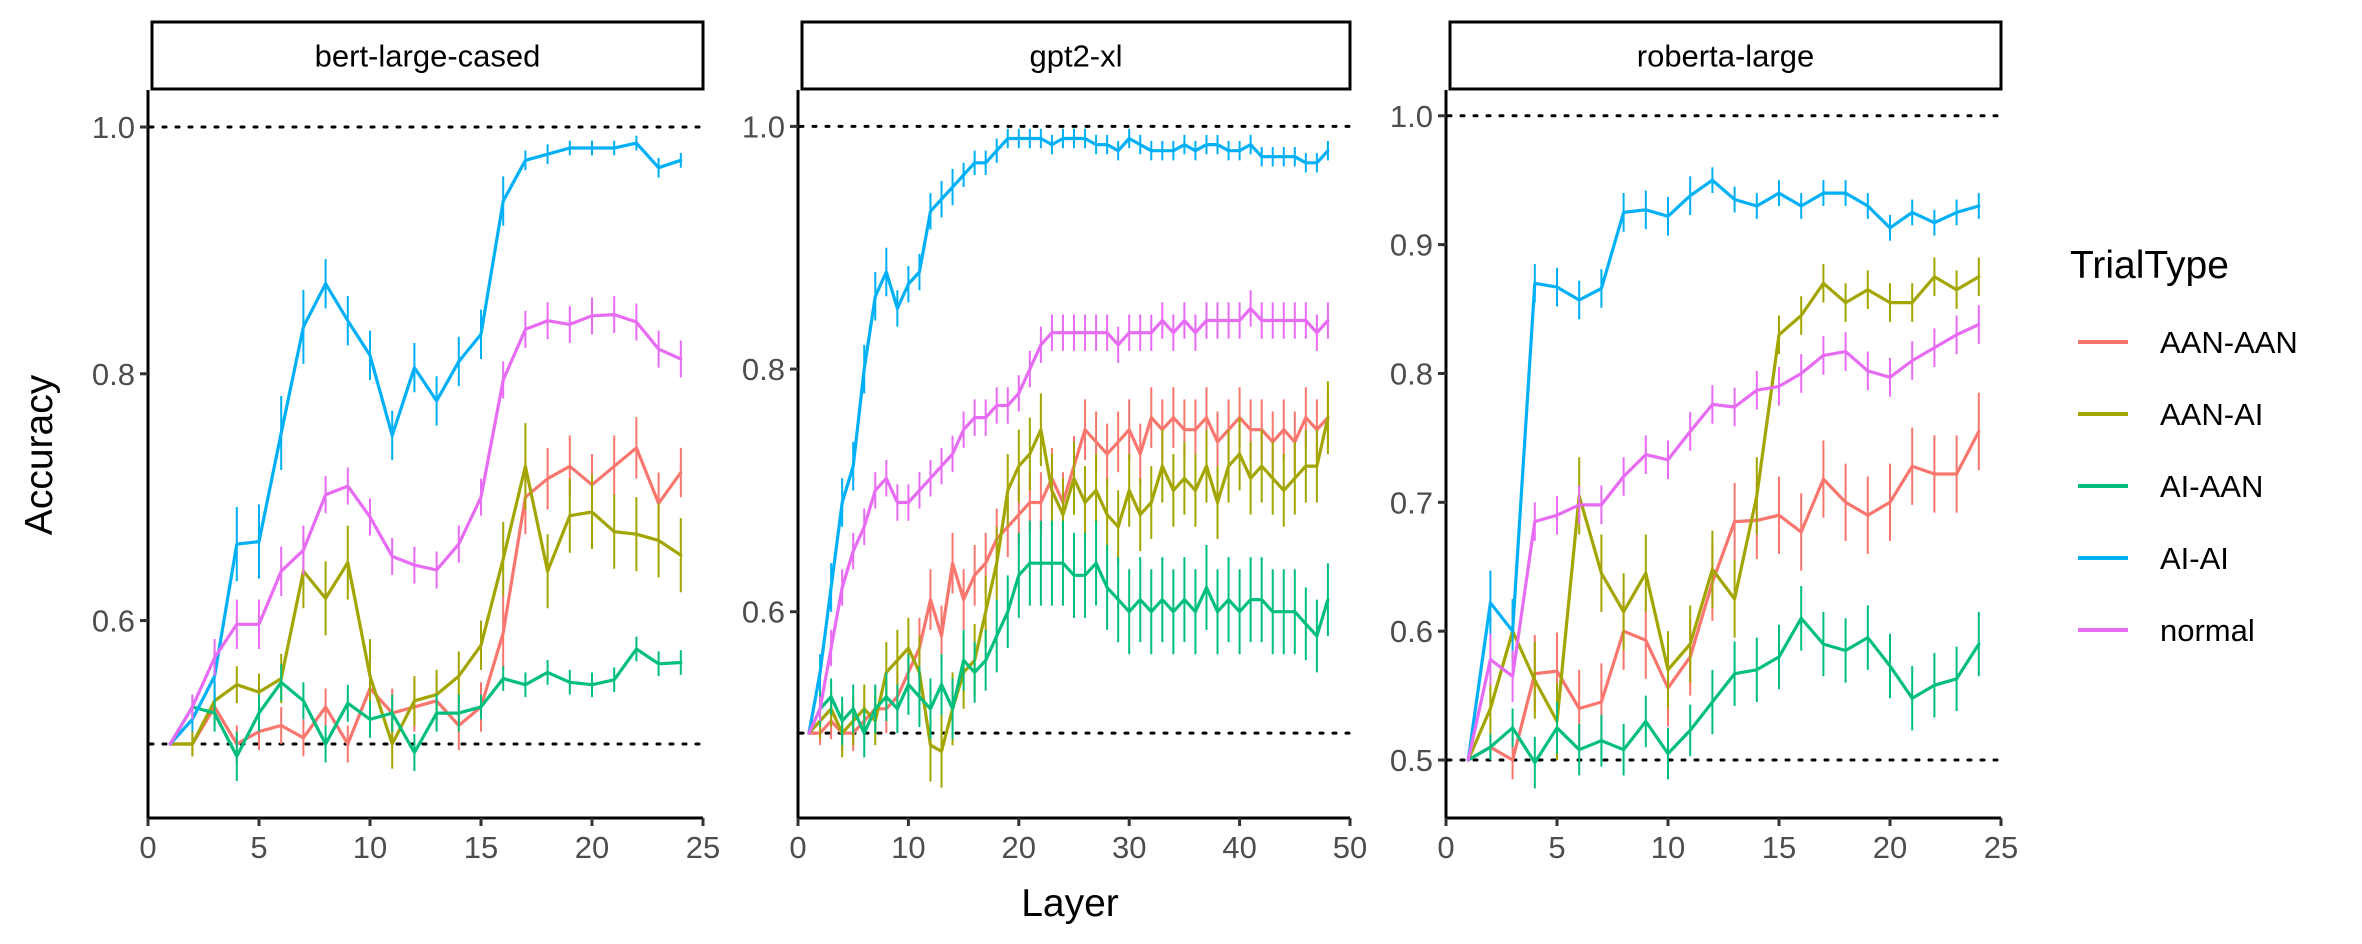 The height and width of the screenshot is (944, 2362). What do you see at coordinates (2211, 414) in the screenshot?
I see `legend-label: AAN-AI` at bounding box center [2211, 414].